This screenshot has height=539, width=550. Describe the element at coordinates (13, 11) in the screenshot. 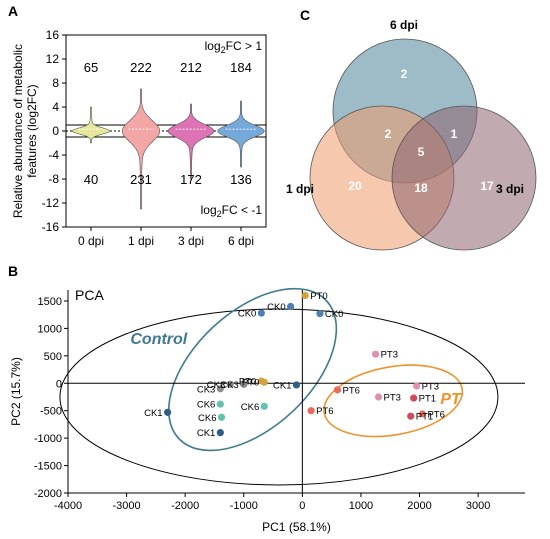

I see `panel-a-letter: A` at that location.